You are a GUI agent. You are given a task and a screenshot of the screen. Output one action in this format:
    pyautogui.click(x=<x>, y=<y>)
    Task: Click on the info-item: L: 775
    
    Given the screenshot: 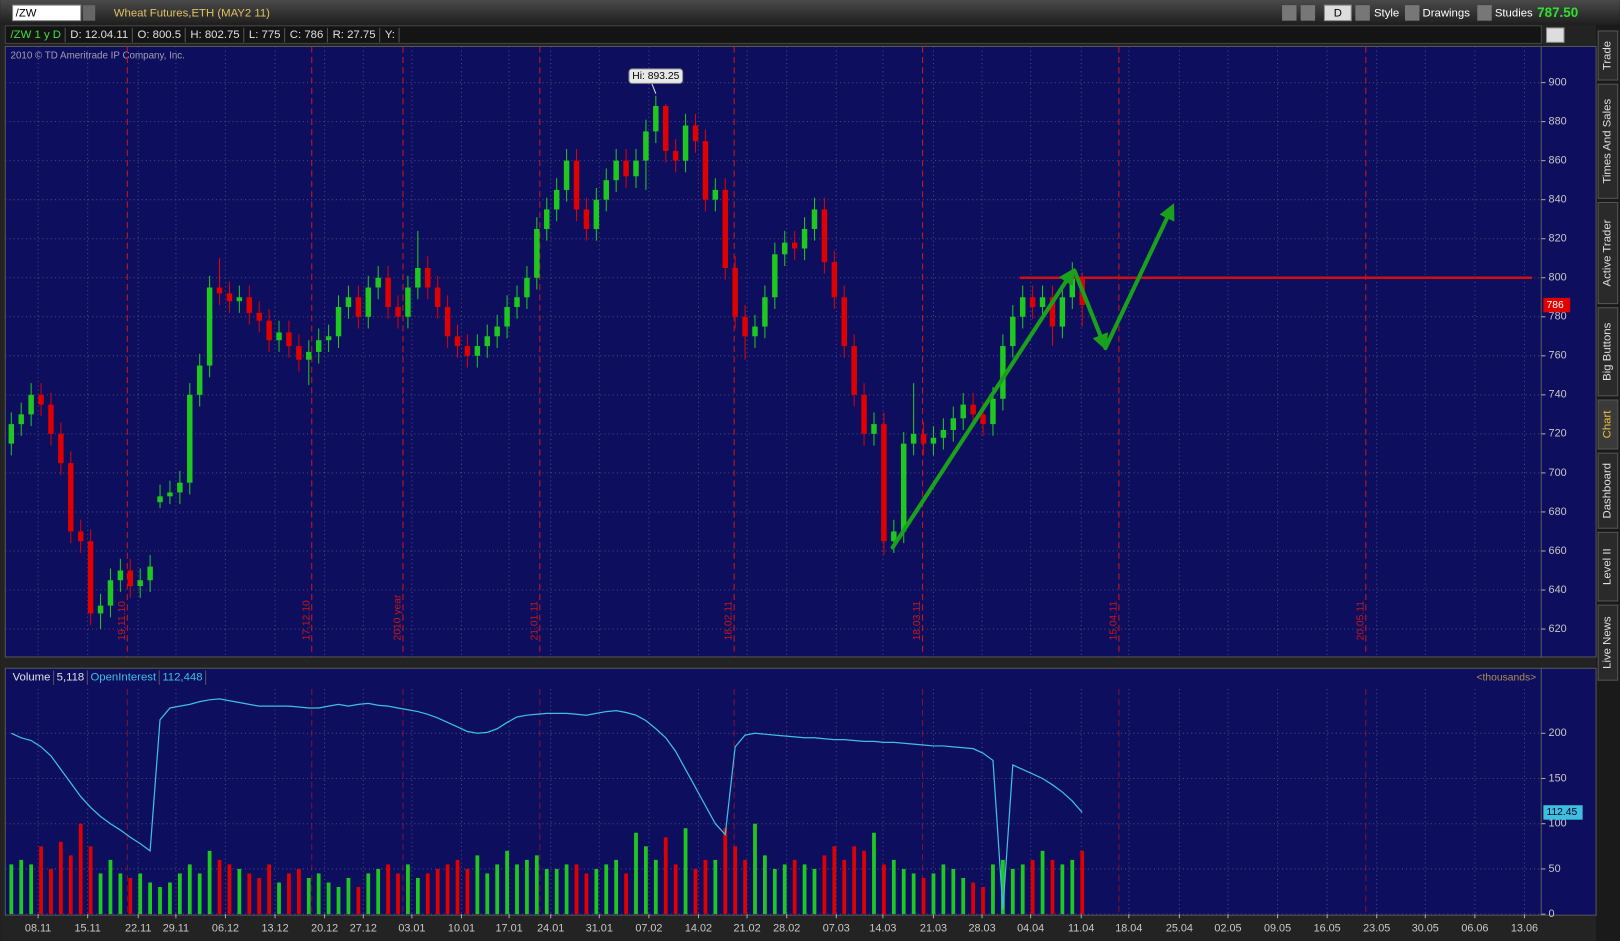 What is the action you would take?
    pyautogui.click(x=265, y=35)
    